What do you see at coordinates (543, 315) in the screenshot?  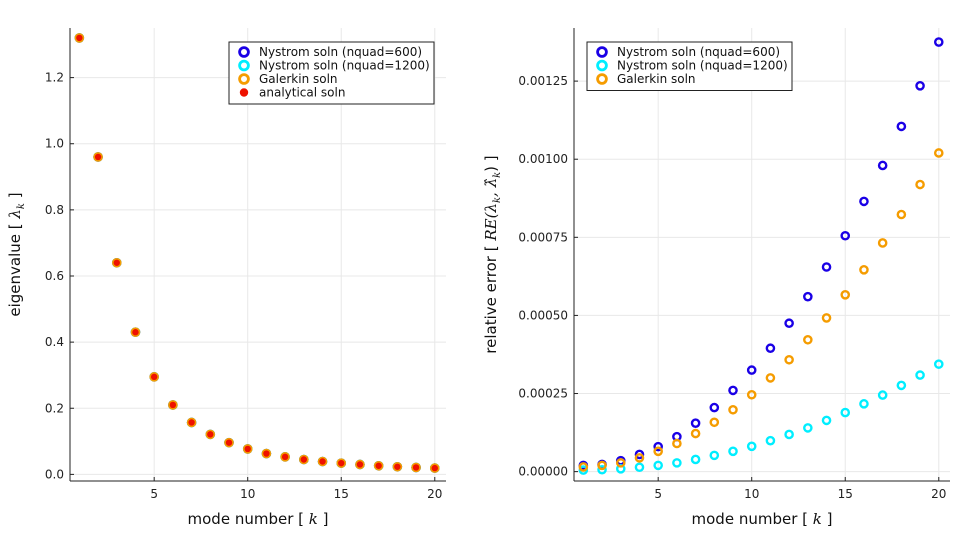 I see `y-tick-label: 0.00050` at bounding box center [543, 315].